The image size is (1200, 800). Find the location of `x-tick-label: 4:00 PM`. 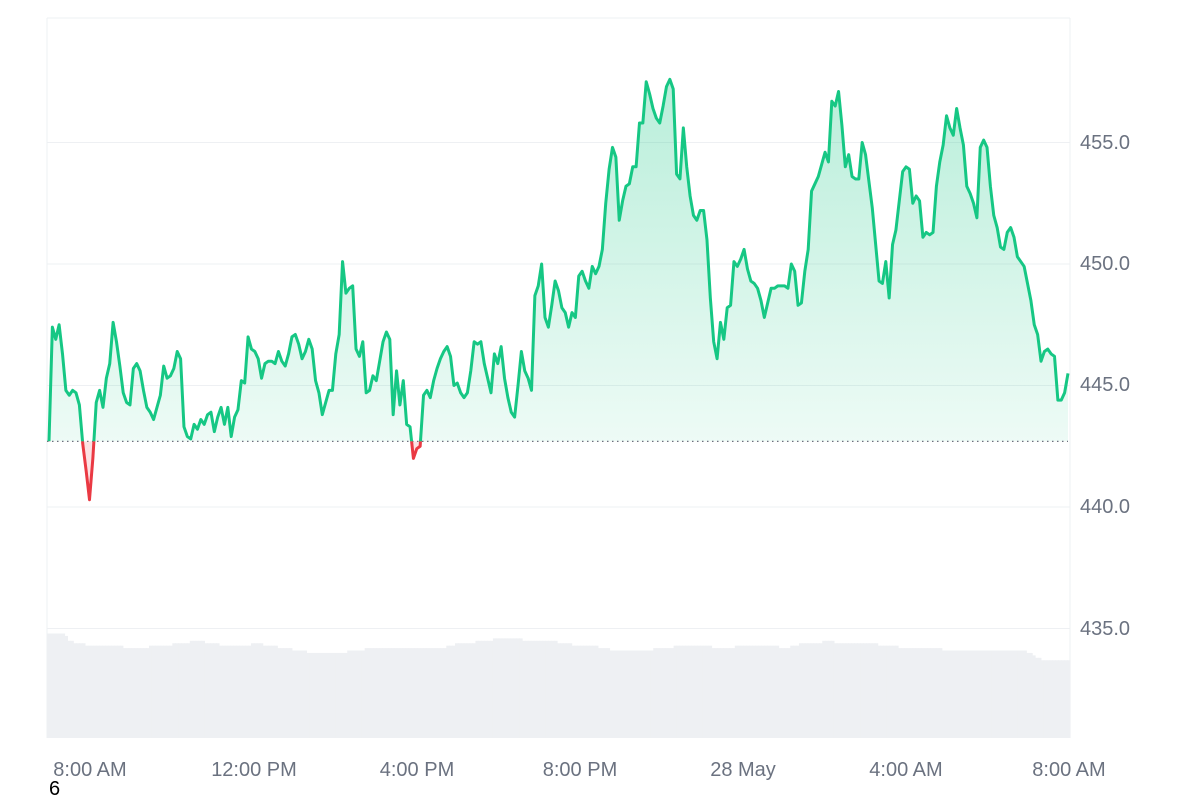

x-tick-label: 4:00 PM is located at coordinates (417, 770).